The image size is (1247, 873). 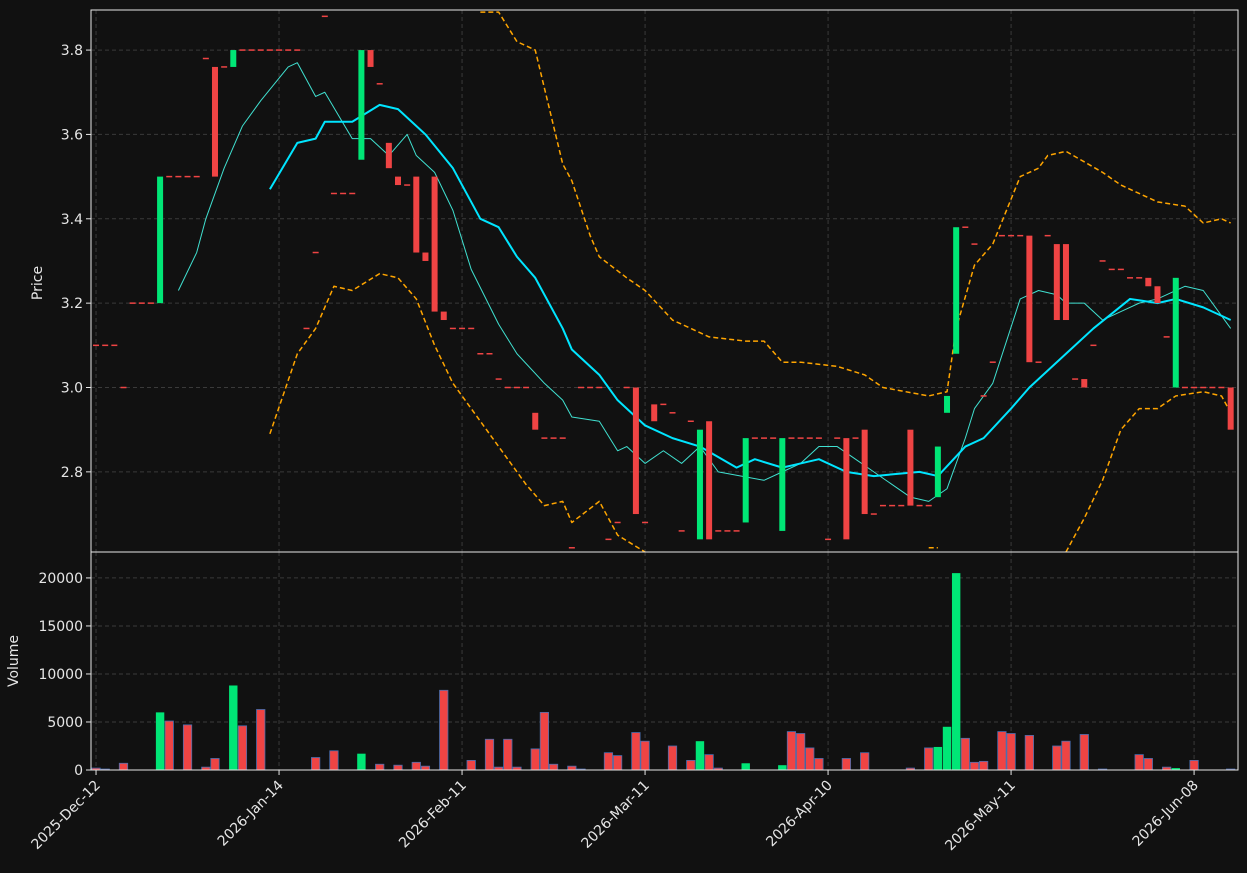 I want to click on x-tick-label: 2026-Mar-11, so click(x=616, y=815).